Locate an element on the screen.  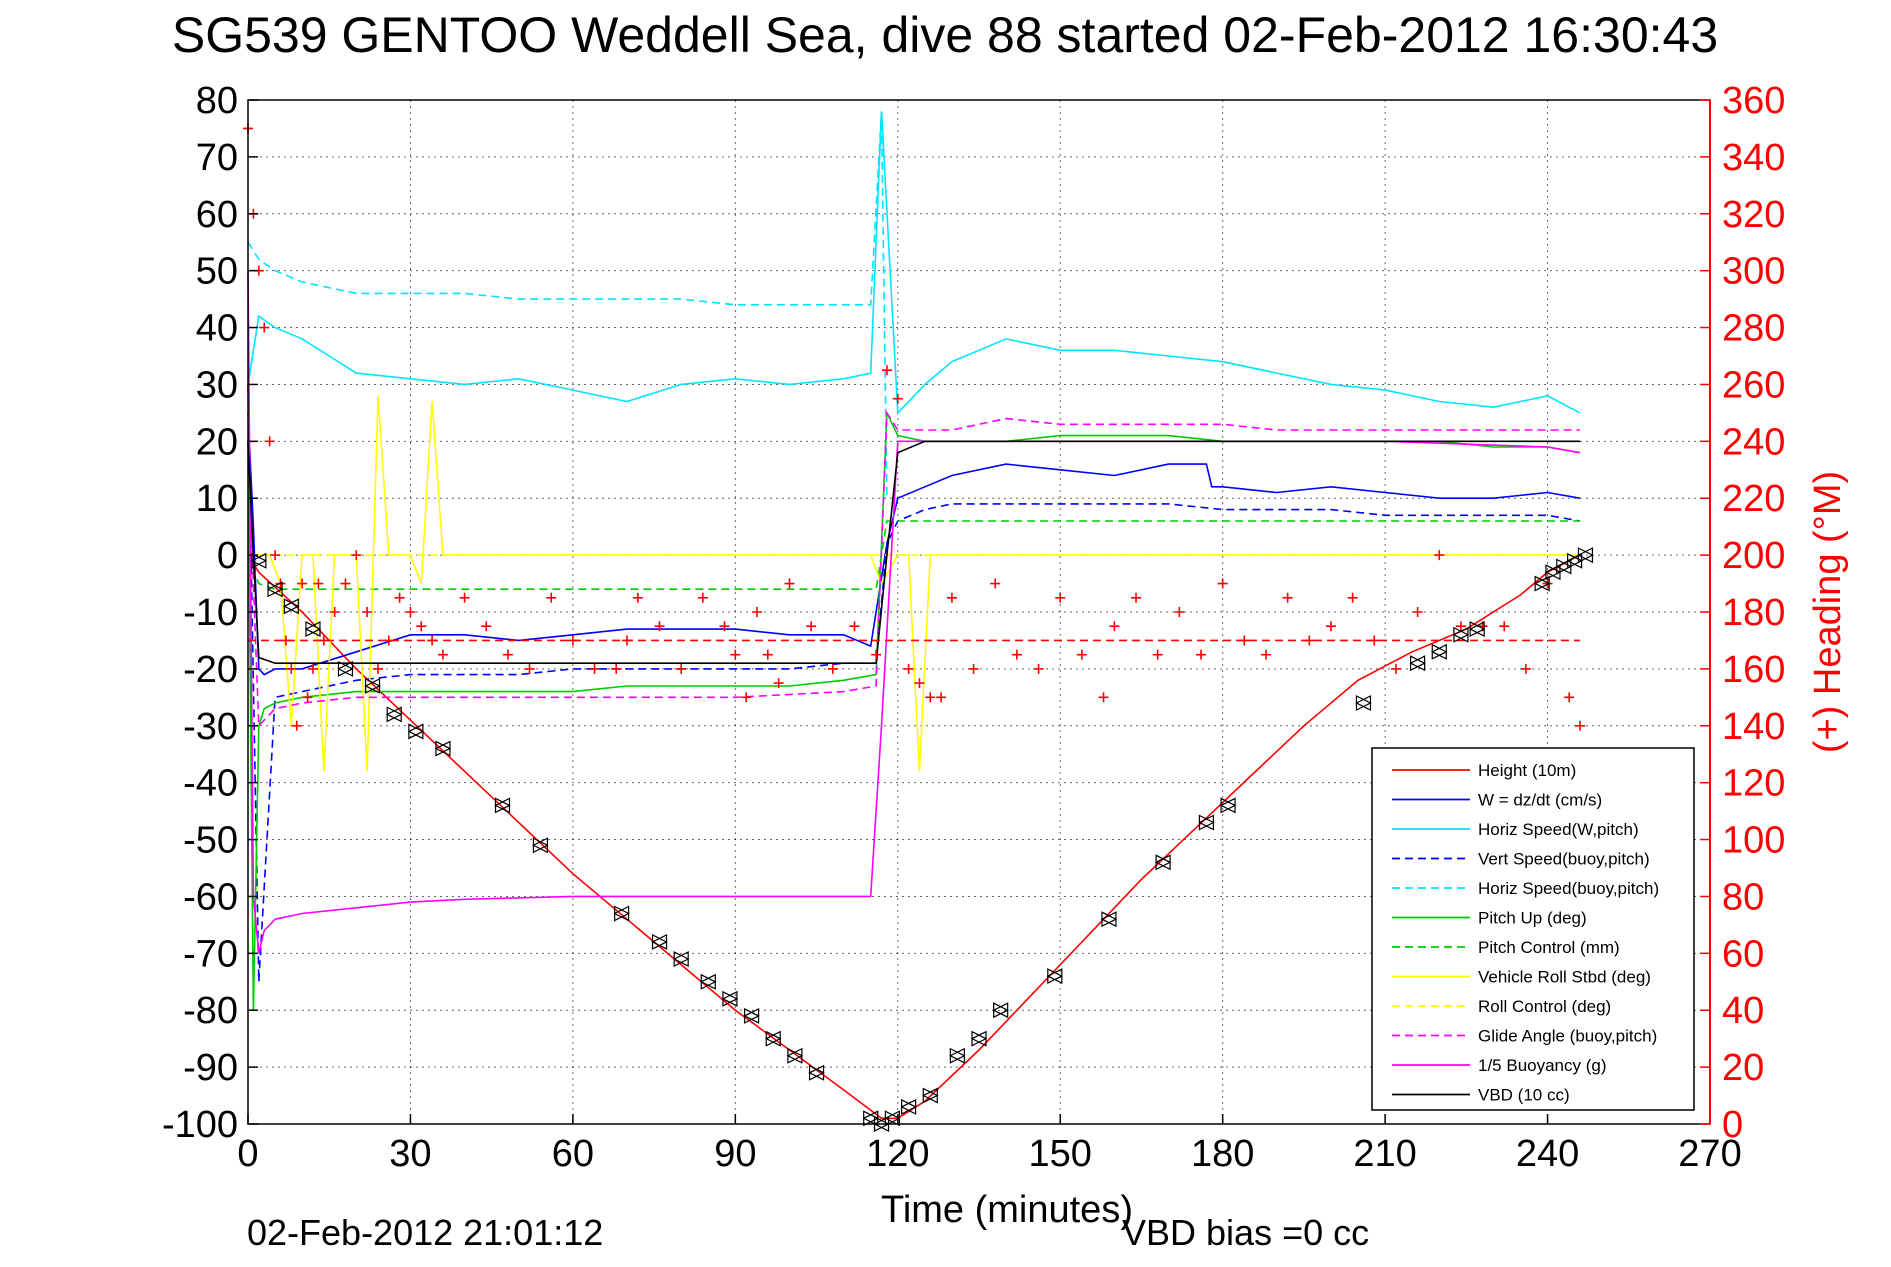
x-tick-label: 90 is located at coordinates (735, 1154).